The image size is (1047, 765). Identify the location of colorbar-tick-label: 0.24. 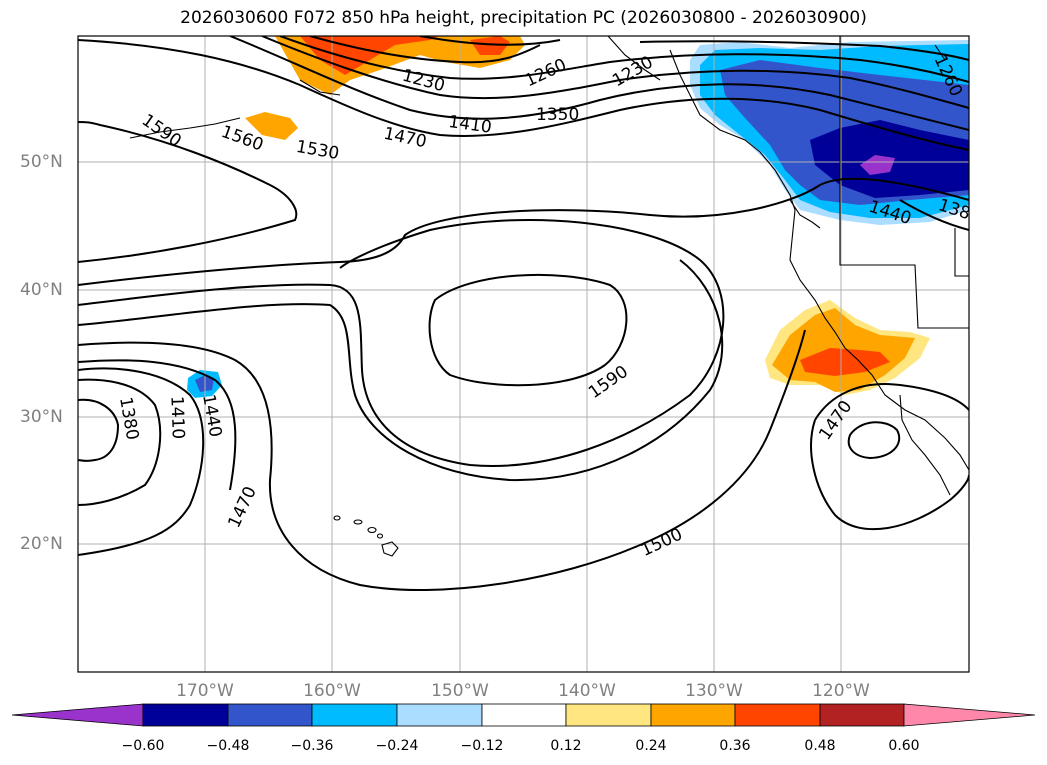
(651, 746).